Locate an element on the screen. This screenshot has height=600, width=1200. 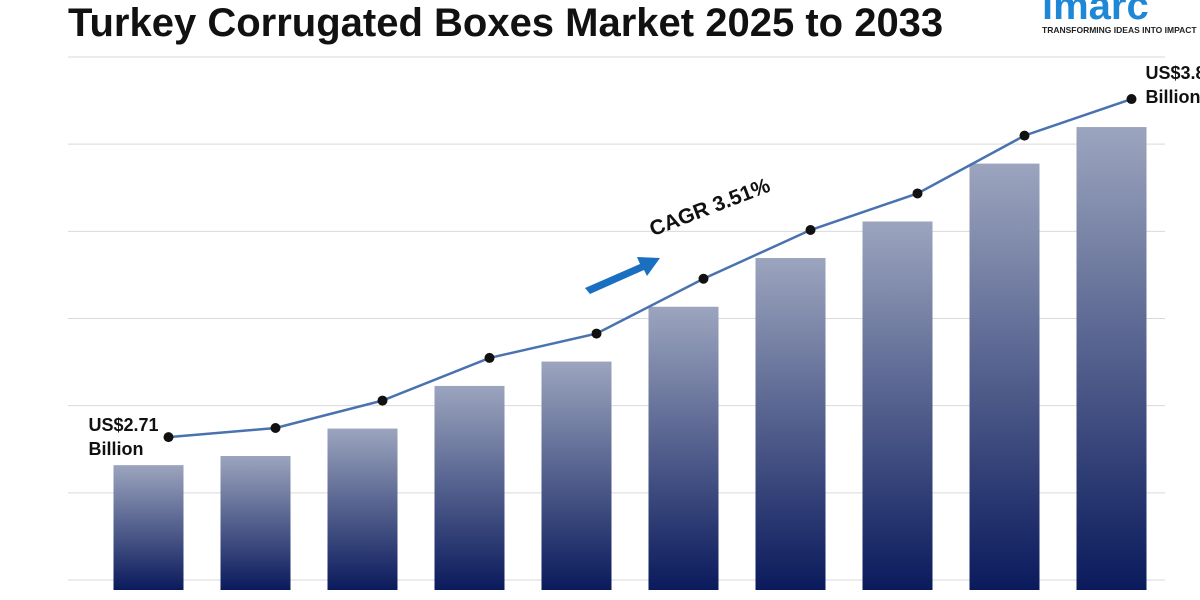
logo: imarc is located at coordinates (1095, 14).